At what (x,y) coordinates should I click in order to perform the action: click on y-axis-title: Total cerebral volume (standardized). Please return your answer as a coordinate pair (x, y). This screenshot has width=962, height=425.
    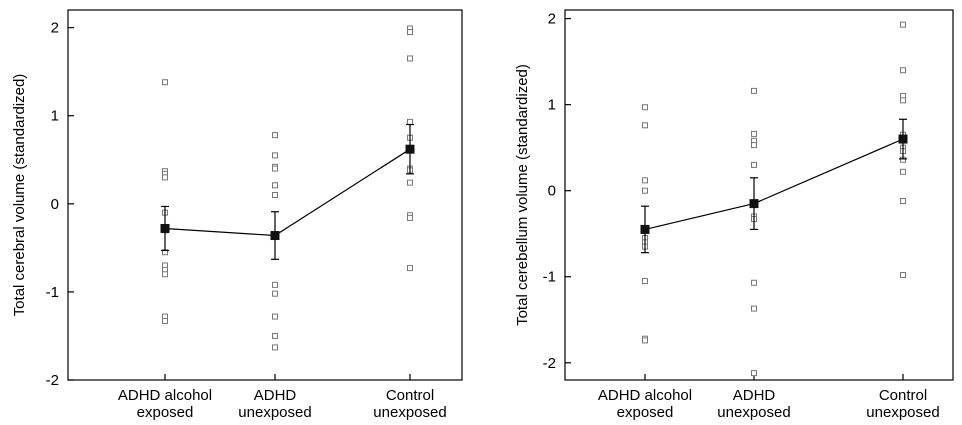
    Looking at the image, I should click on (19, 195).